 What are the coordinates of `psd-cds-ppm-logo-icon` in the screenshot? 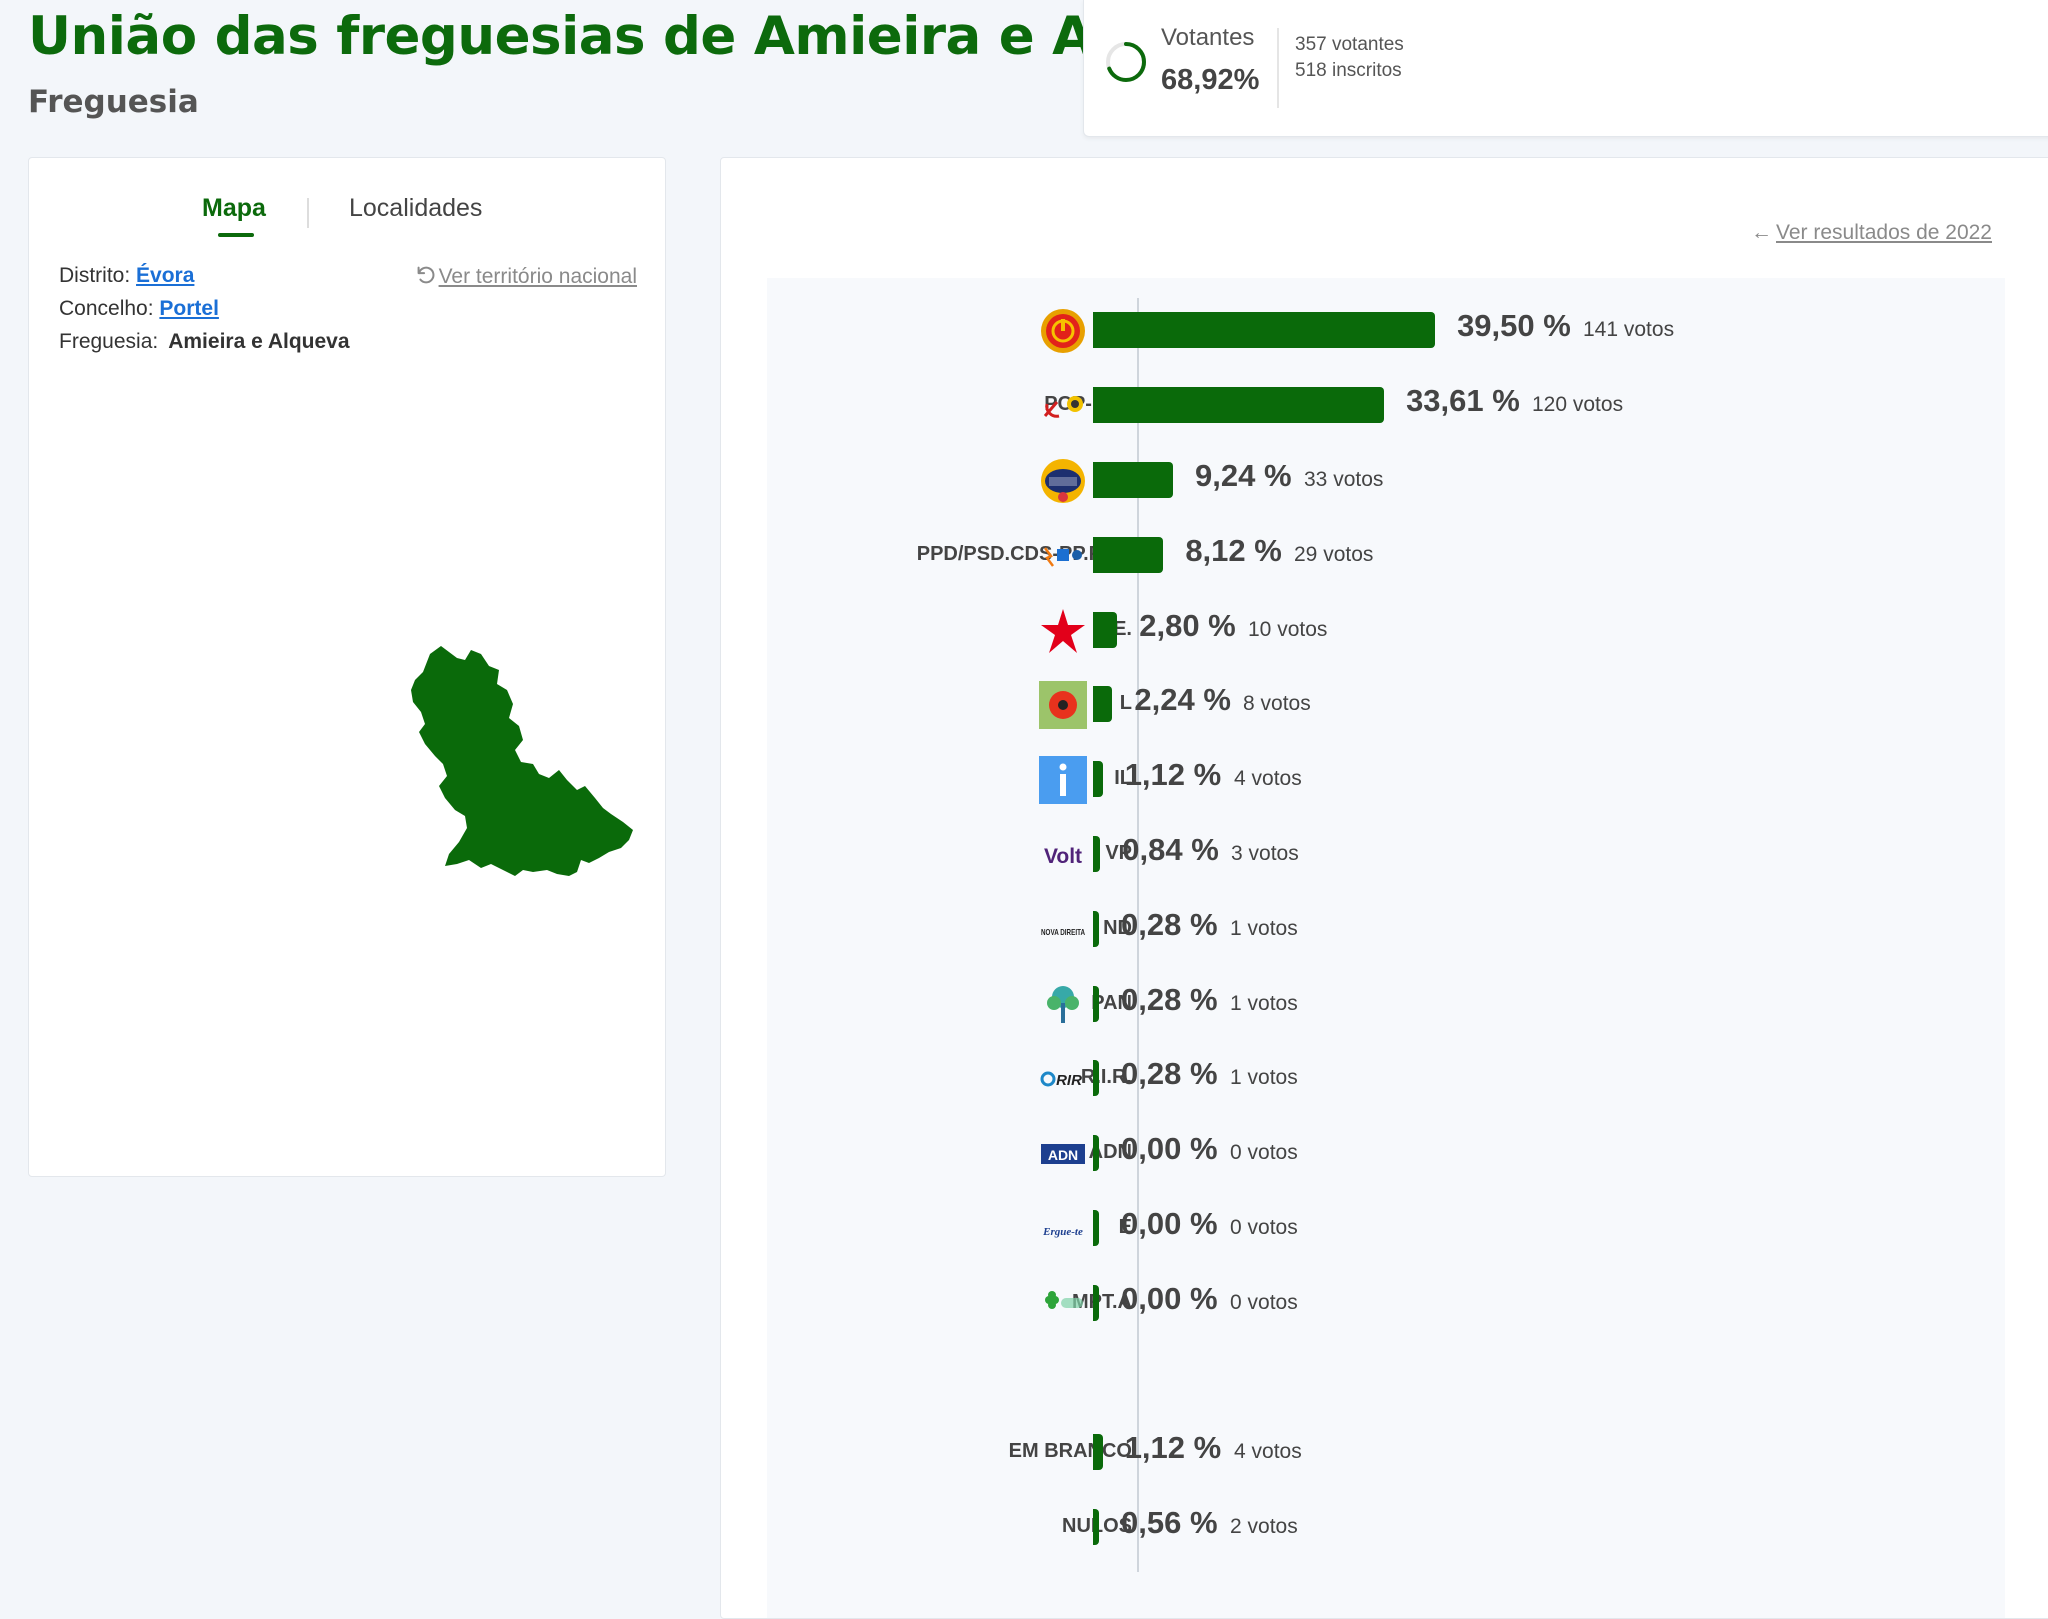 It's located at (1063, 556).